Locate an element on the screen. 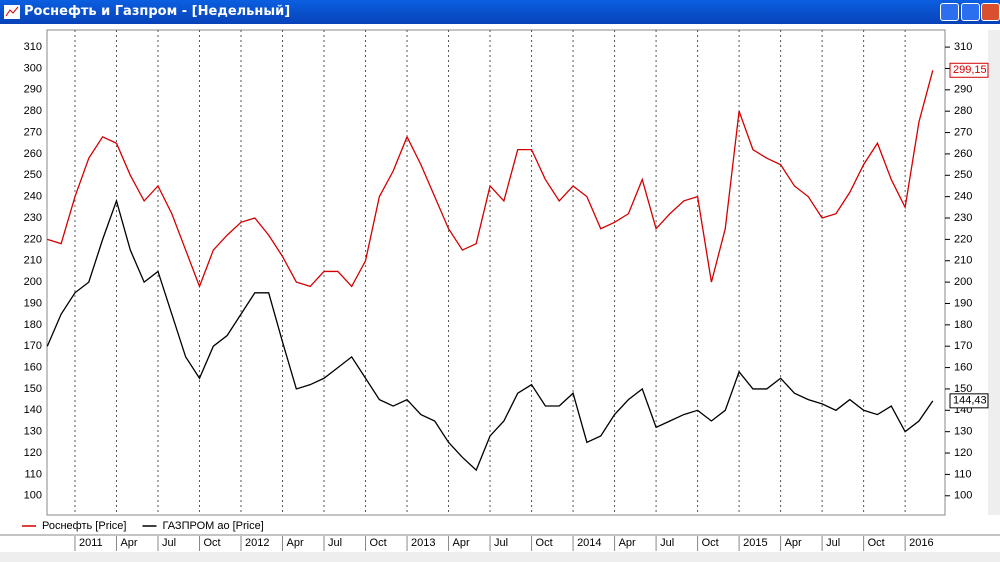 The height and width of the screenshot is (562, 1000). y2-tick-label: 230 is located at coordinates (963, 218).